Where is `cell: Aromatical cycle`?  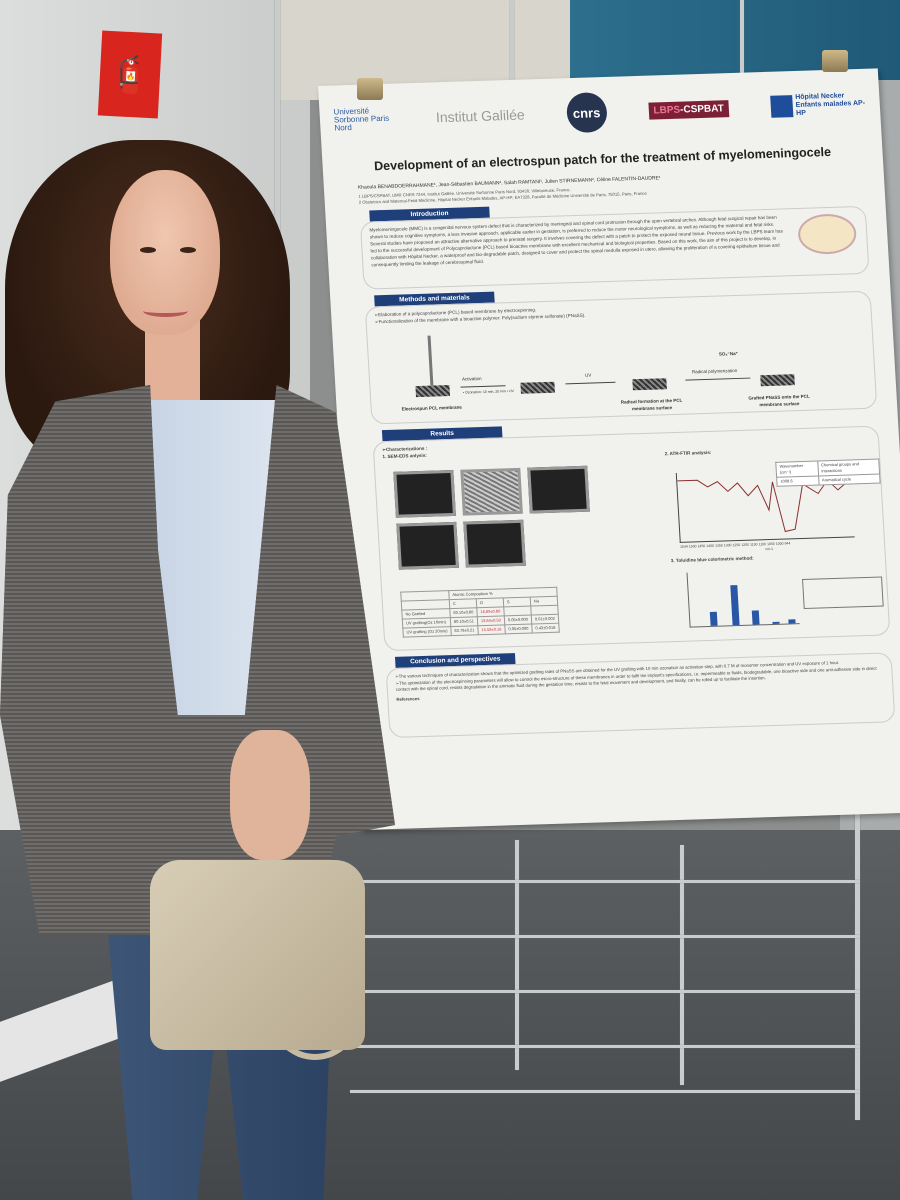 cell: Aromatical cycle is located at coordinates (849, 480).